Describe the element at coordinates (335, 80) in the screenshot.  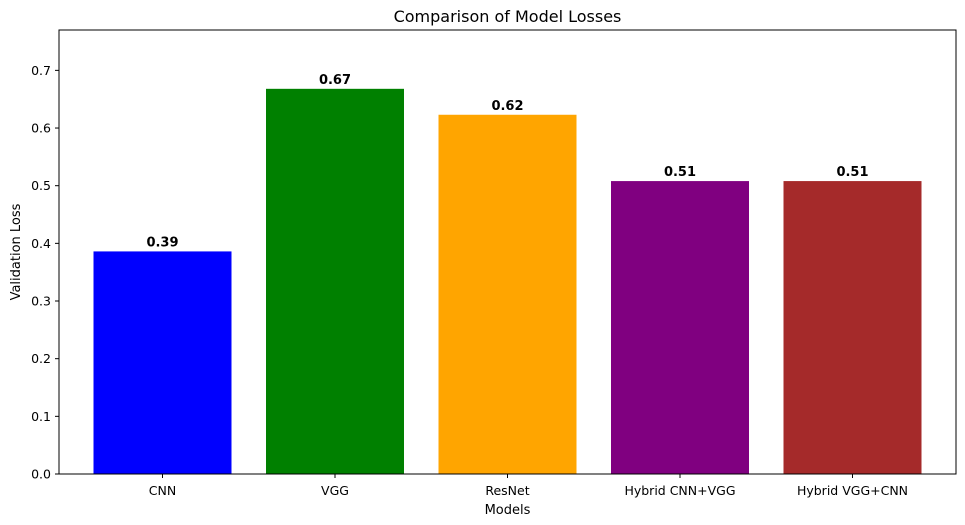
I see `data-label: 0.67` at that location.